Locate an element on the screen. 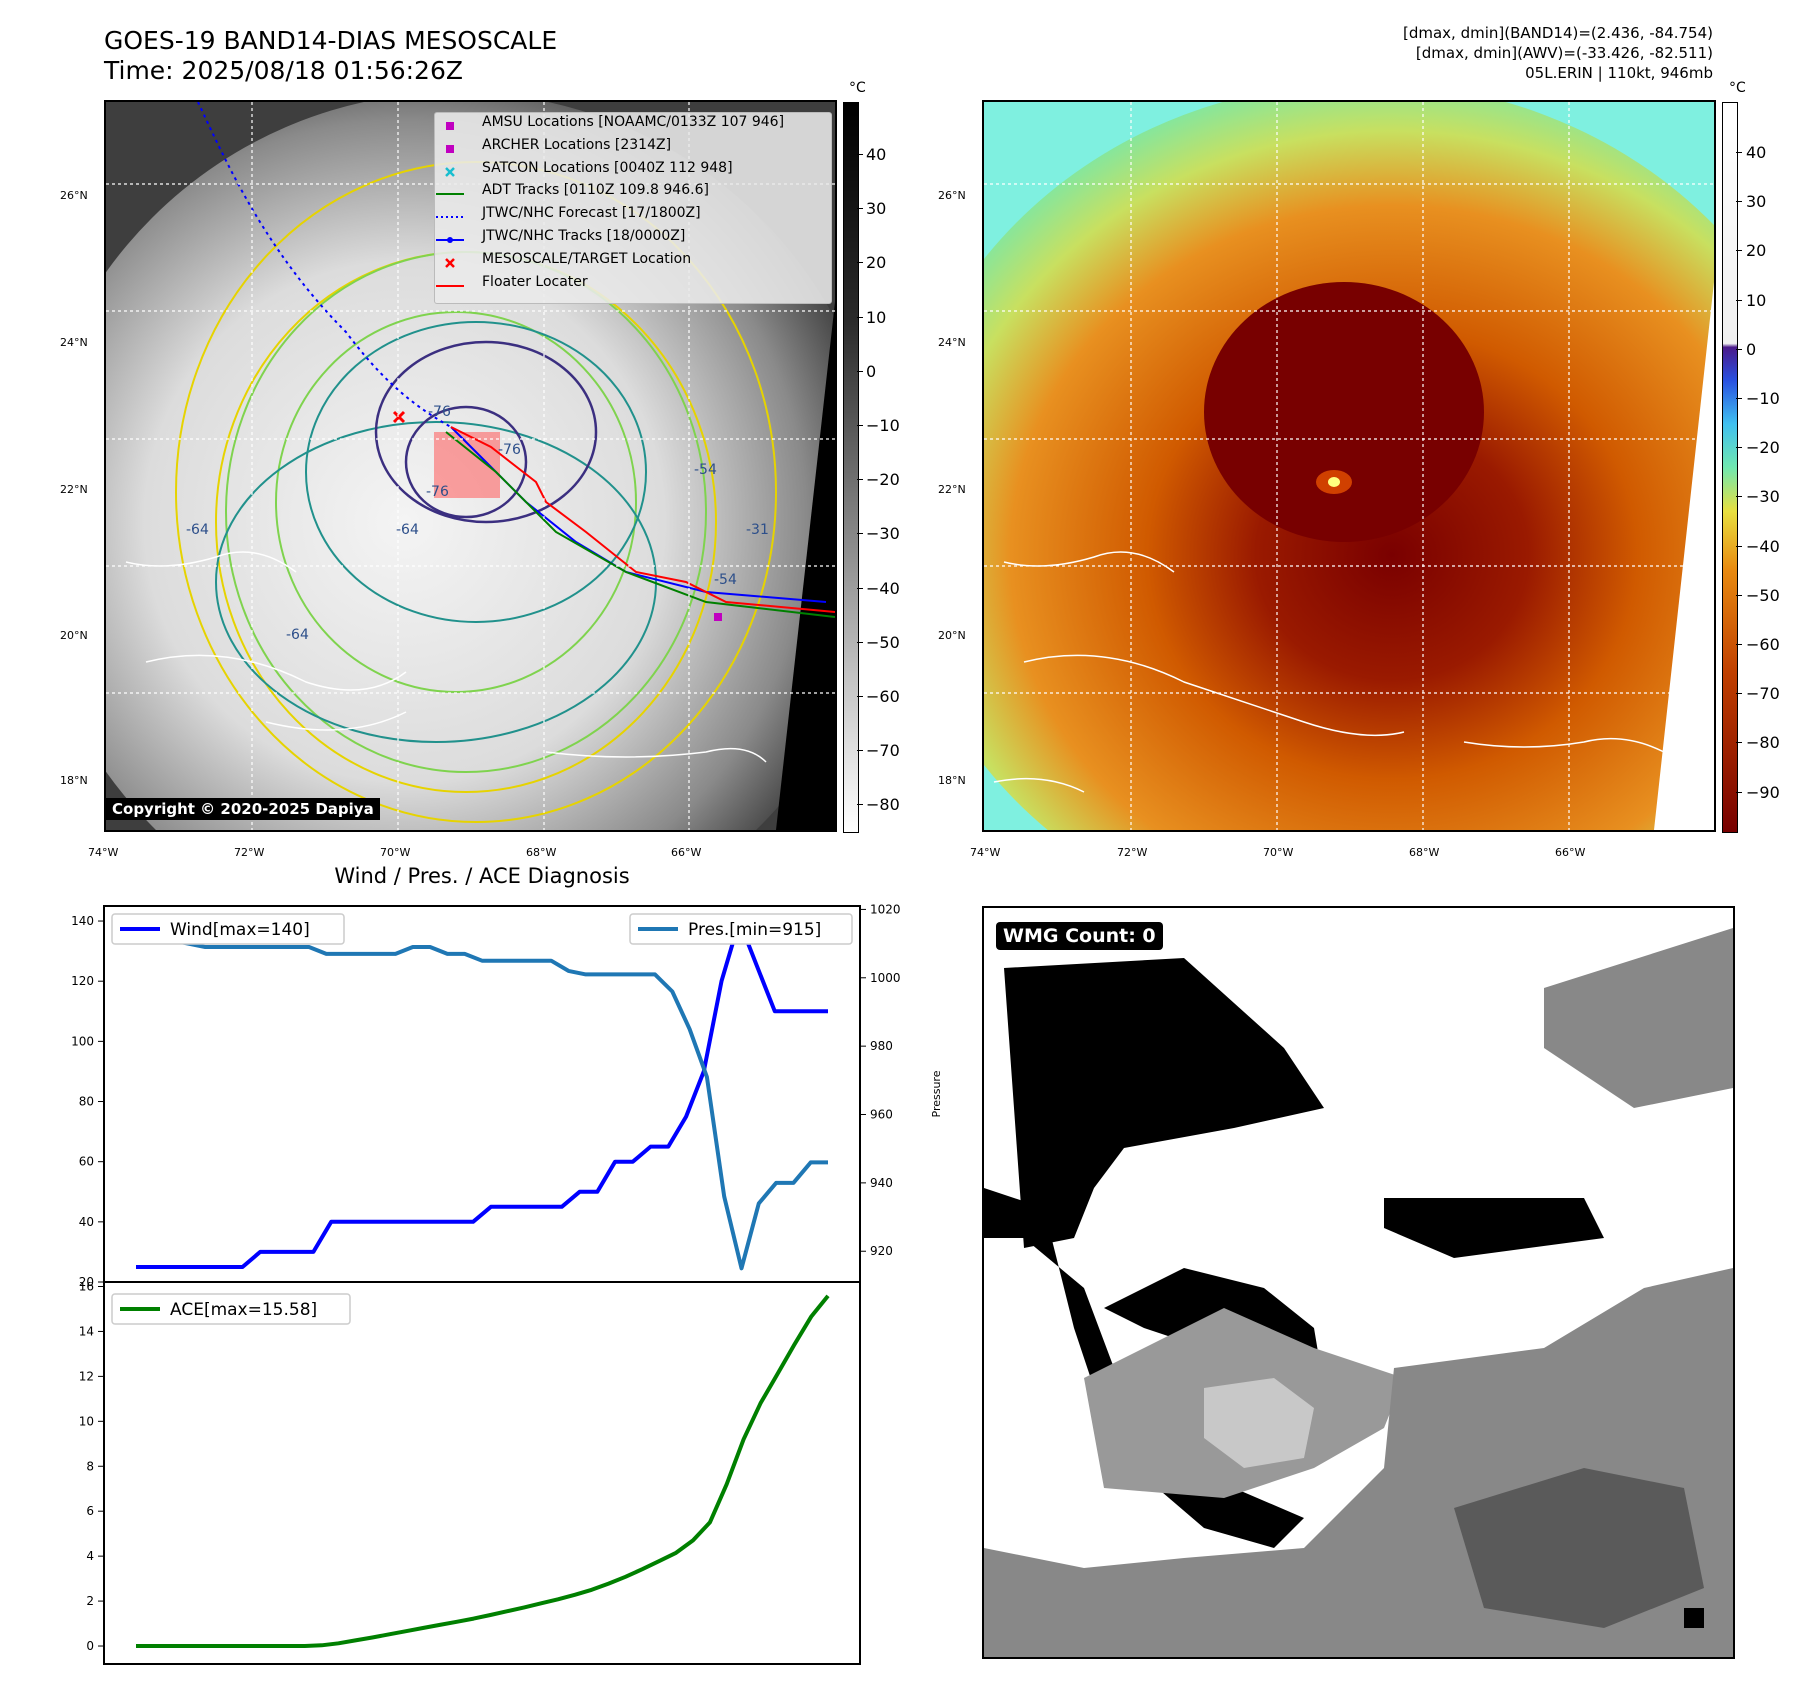 The height and width of the screenshot is (1690, 1797). legend is located at coordinates (633, 208).